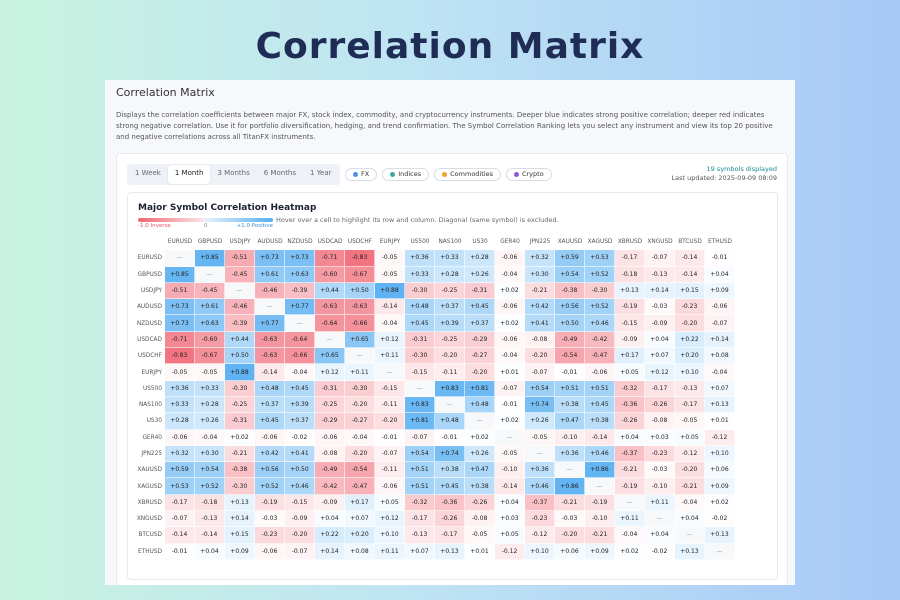  Describe the element at coordinates (330, 551) in the screenshot. I see `correlation-cell: +0.14` at that location.